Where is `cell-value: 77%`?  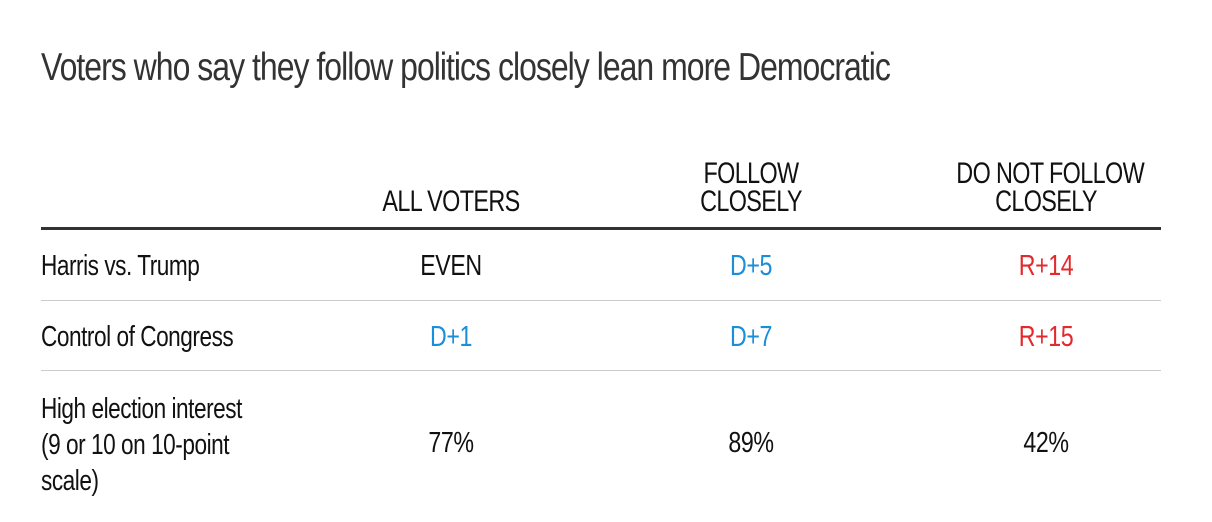
cell-value: 77% is located at coordinates (451, 443).